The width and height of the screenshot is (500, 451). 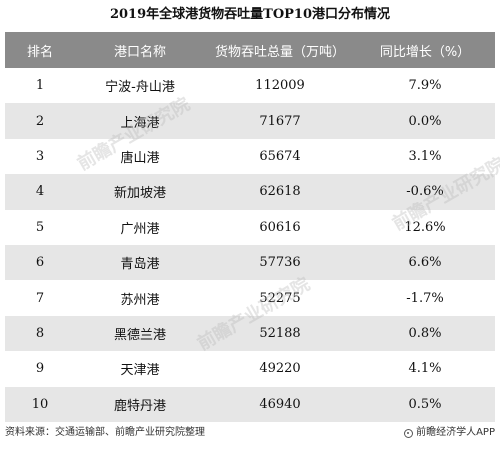 What do you see at coordinates (280, 333) in the screenshot?
I see `cell-throughput: 52188` at bounding box center [280, 333].